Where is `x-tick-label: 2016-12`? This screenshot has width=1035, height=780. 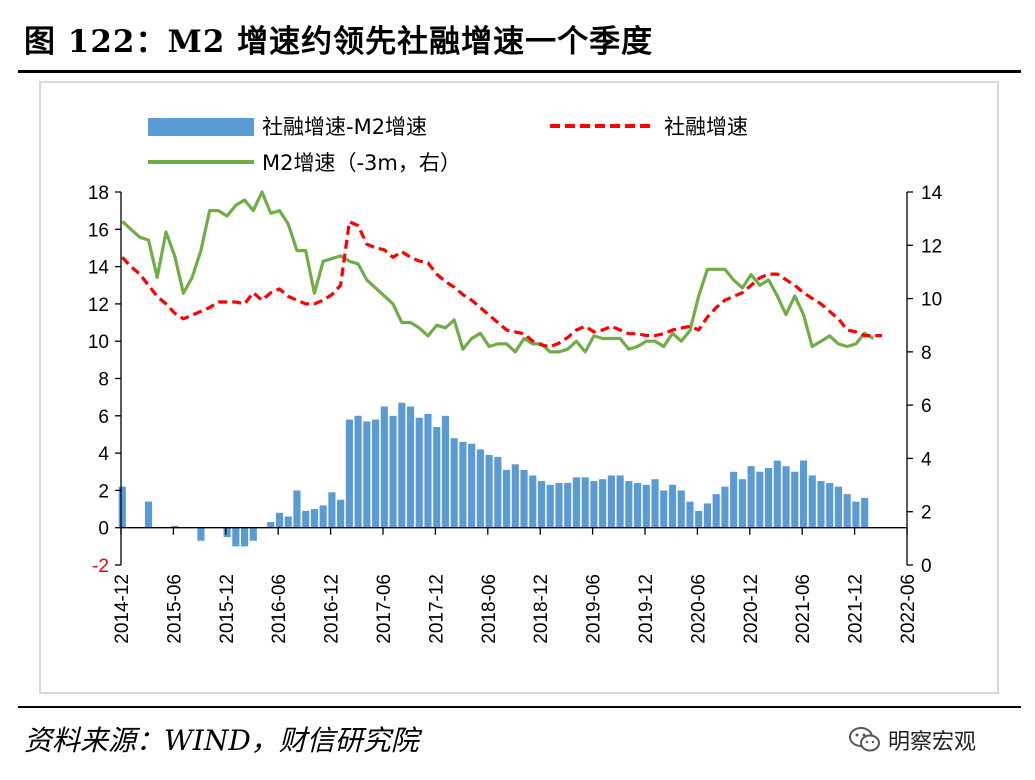 x-tick-label: 2016-12 is located at coordinates (332, 609).